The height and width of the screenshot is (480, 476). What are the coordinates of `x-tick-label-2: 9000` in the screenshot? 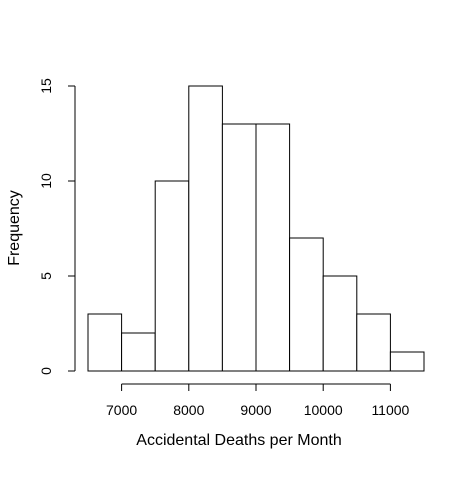 It's located at (255, 410).